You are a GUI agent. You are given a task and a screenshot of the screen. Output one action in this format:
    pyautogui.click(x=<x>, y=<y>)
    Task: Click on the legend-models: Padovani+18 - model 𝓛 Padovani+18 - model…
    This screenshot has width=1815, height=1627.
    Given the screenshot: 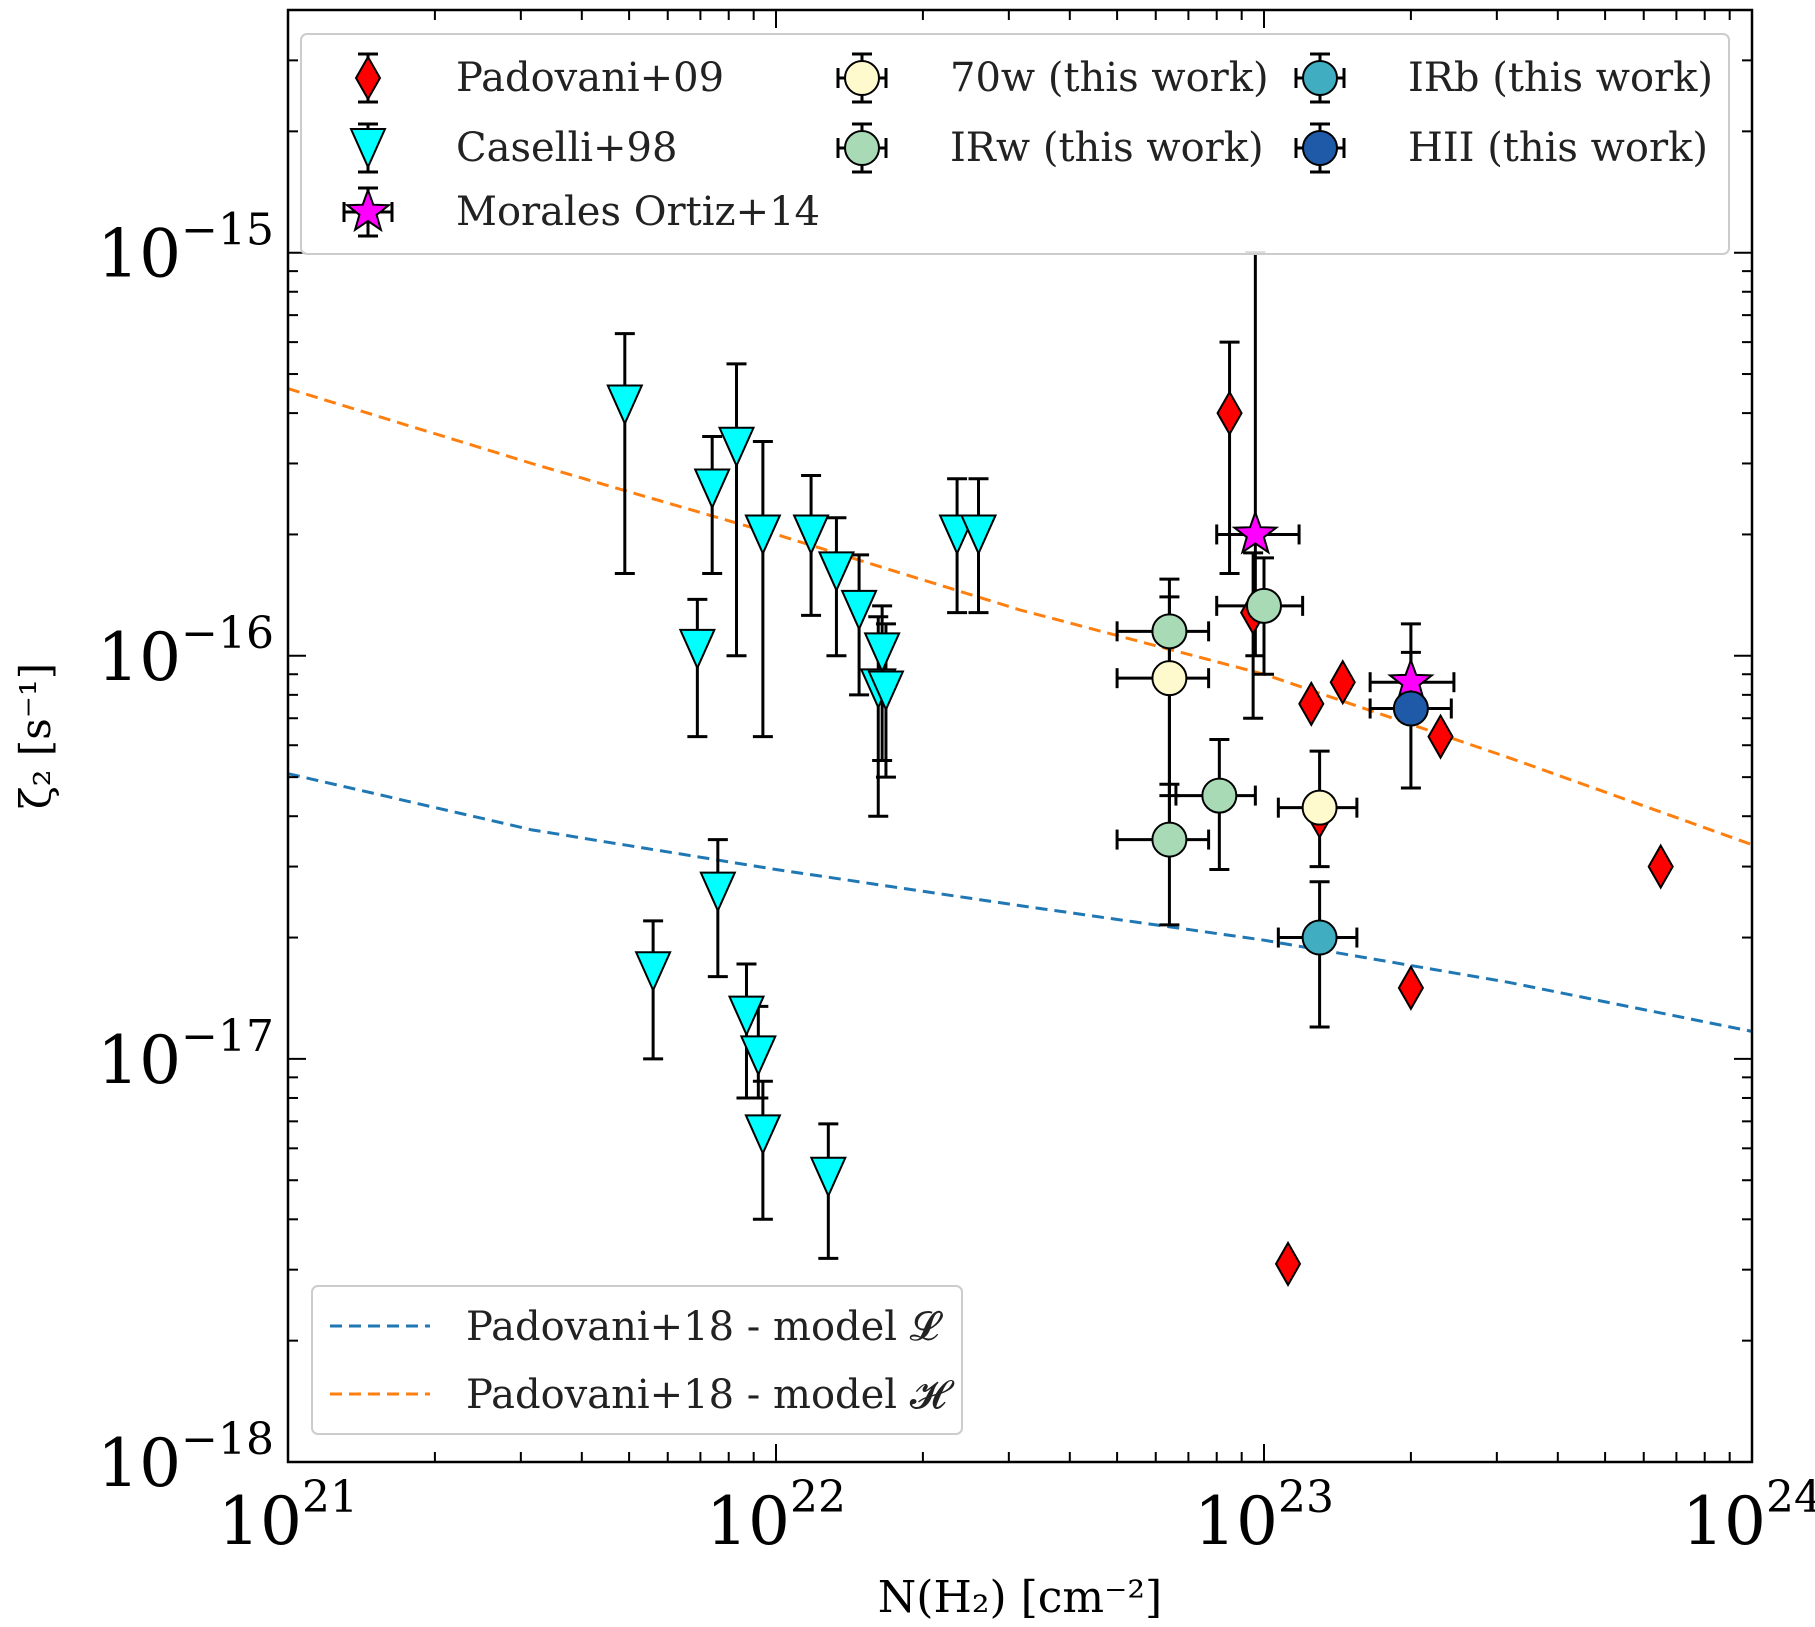 What is the action you would take?
    pyautogui.click(x=637, y=1360)
    